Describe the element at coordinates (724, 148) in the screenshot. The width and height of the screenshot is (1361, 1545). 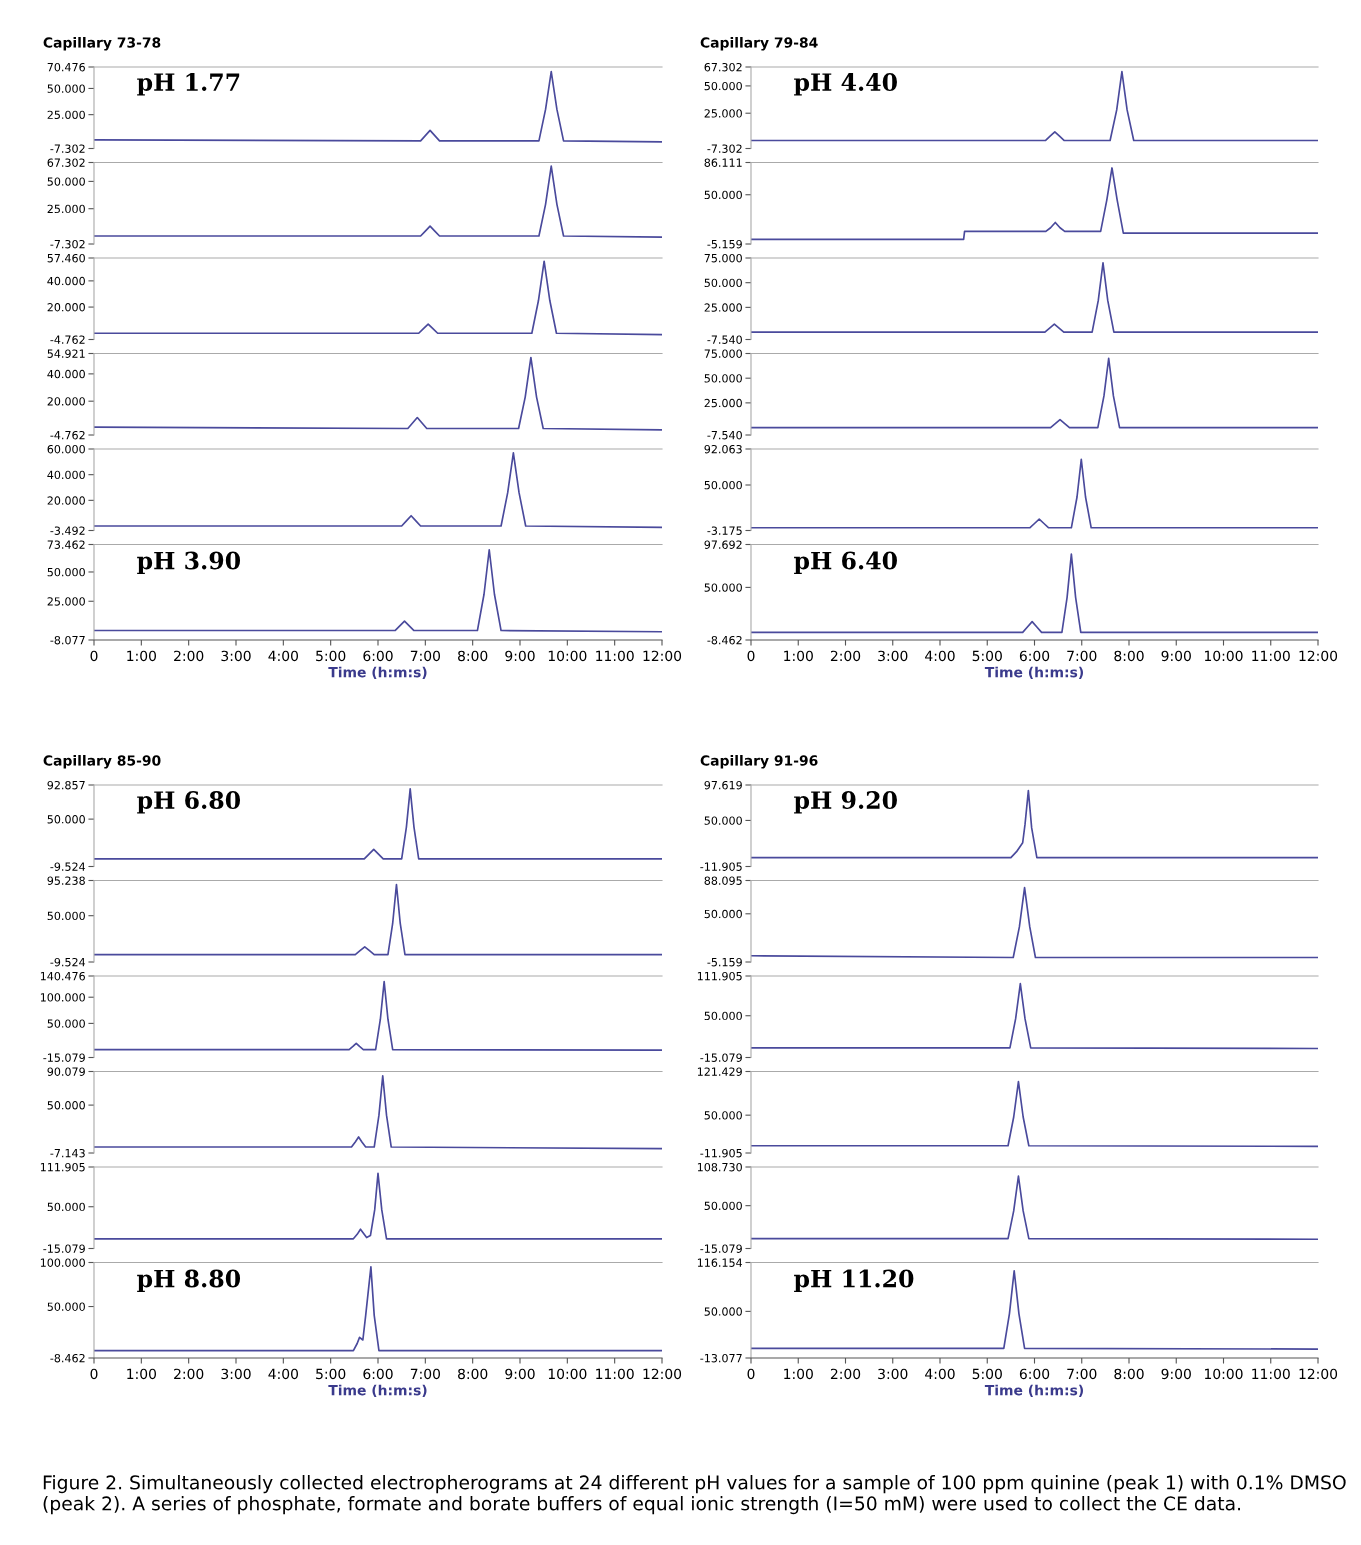
I see `y-tick-label: -7.302` at that location.